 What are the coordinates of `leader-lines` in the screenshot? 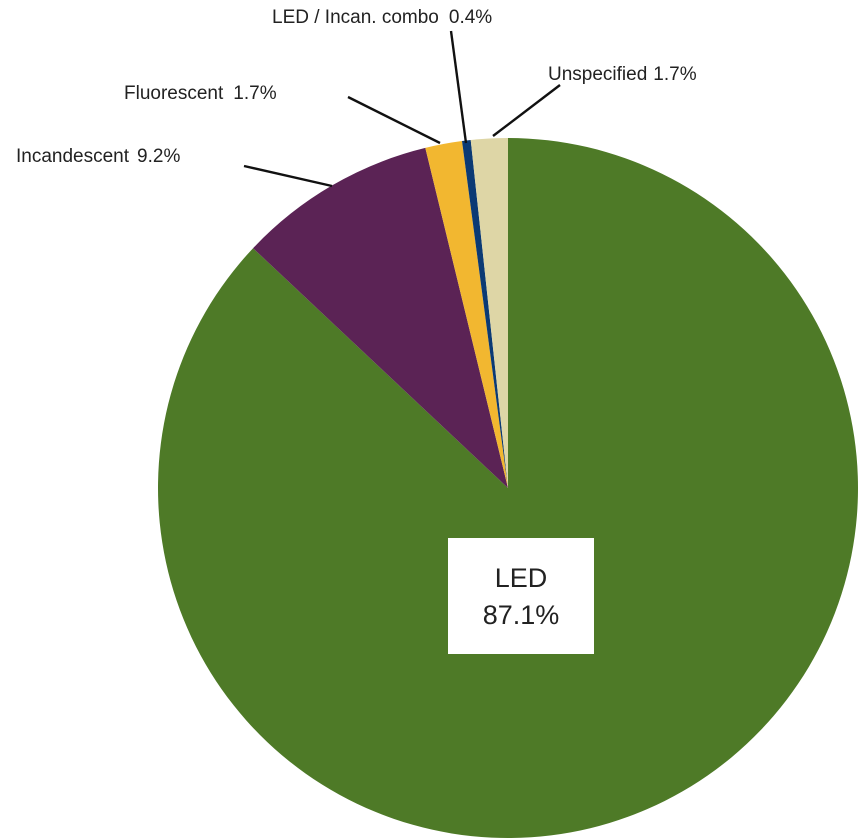 It's located at (402, 109).